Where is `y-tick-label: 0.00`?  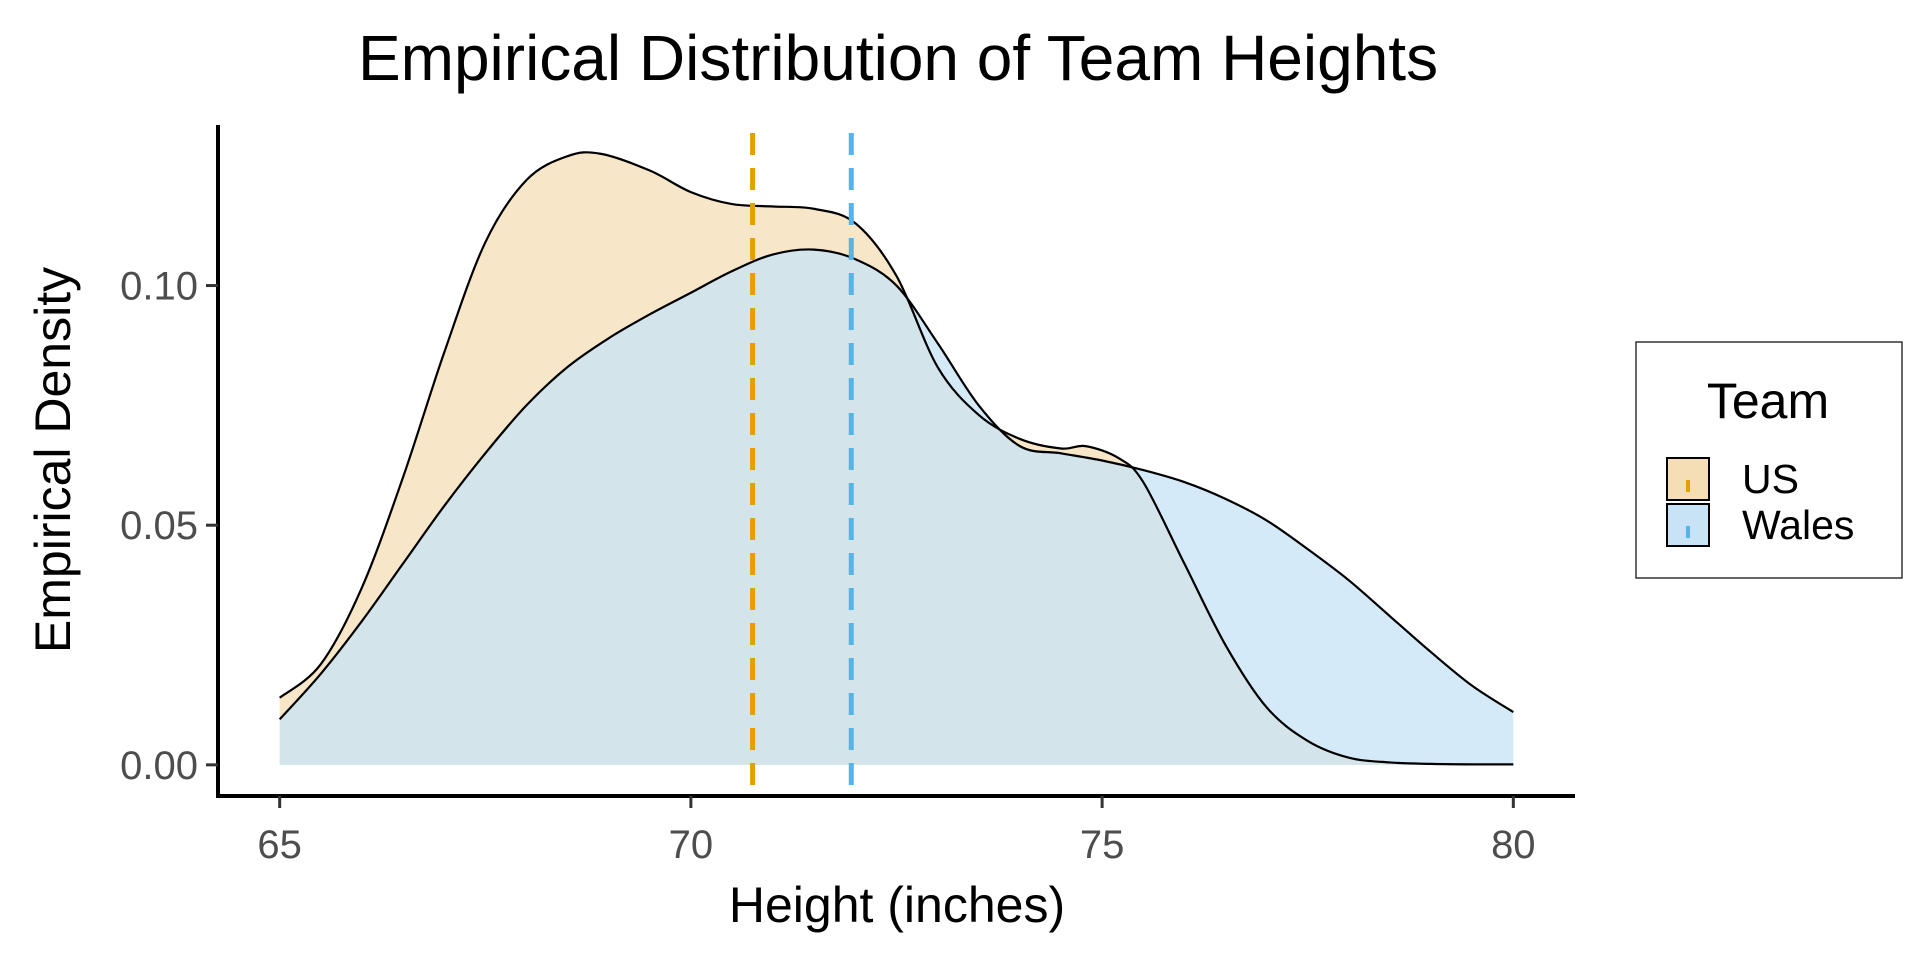 y-tick-label: 0.00 is located at coordinates (159, 766).